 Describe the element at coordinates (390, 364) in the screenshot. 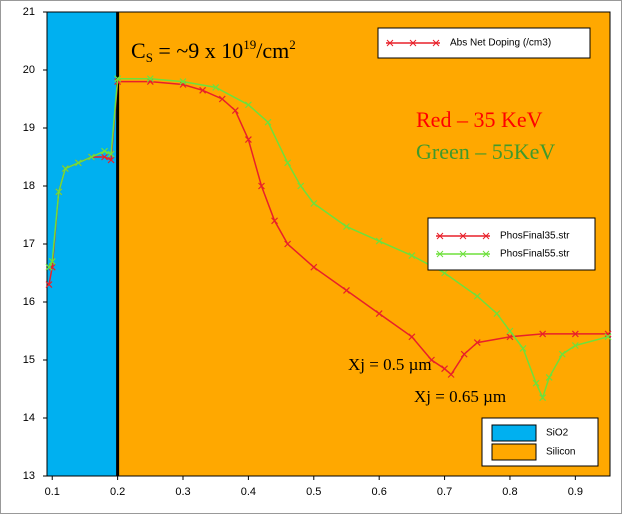

I see `xj-annotation: Xj = 0.5 µm` at that location.